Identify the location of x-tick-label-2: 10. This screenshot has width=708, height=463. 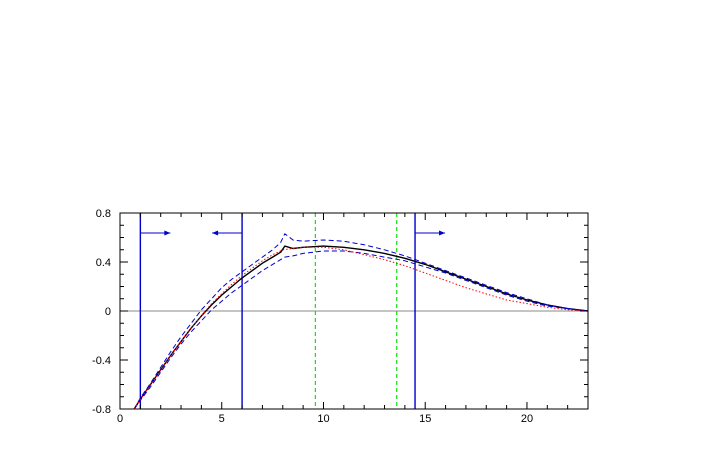
(323, 419).